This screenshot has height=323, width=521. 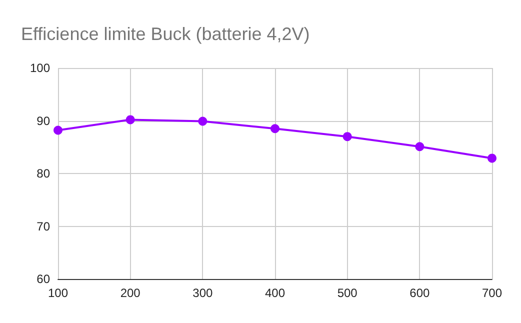 What do you see at coordinates (58, 293) in the screenshot?
I see `x-tick-label: 100` at bounding box center [58, 293].